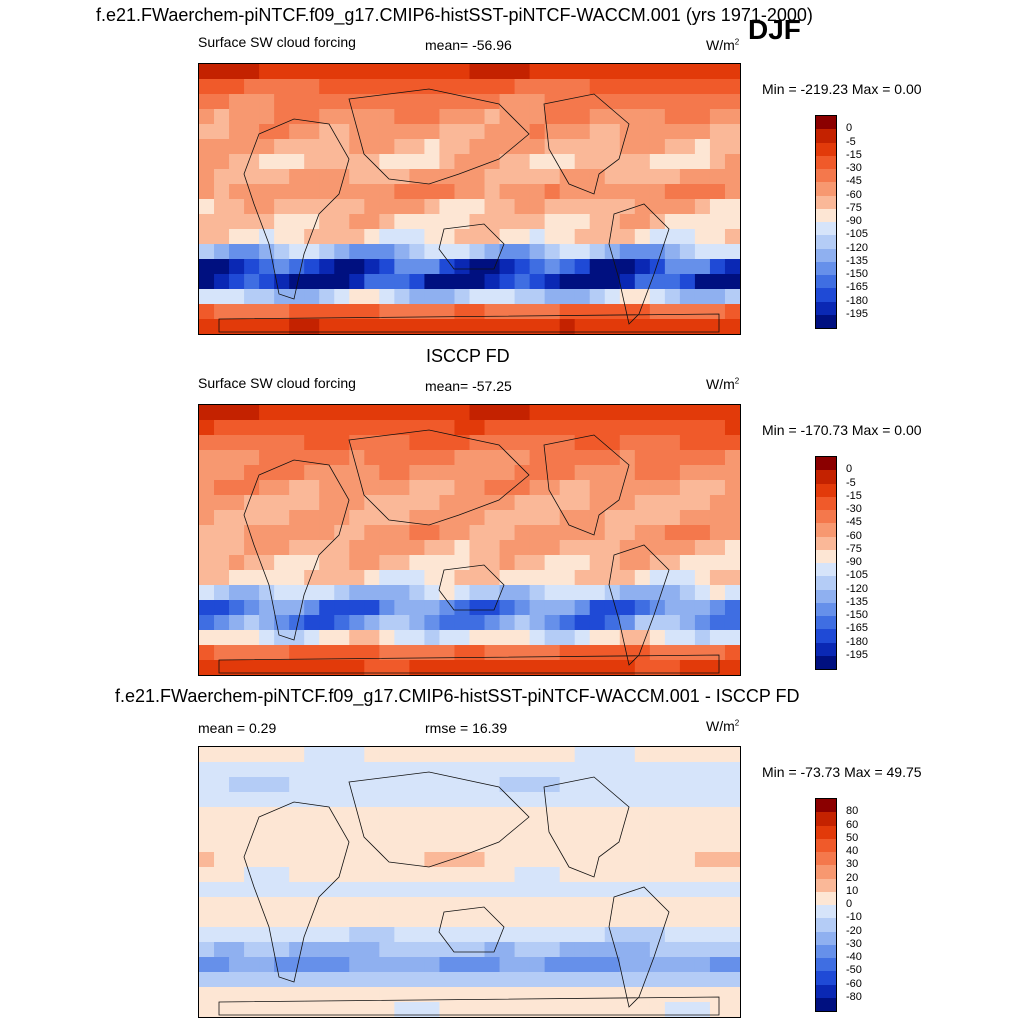 This screenshot has width=1024, height=1024. I want to click on colorbar-swatch, so click(826, 202).